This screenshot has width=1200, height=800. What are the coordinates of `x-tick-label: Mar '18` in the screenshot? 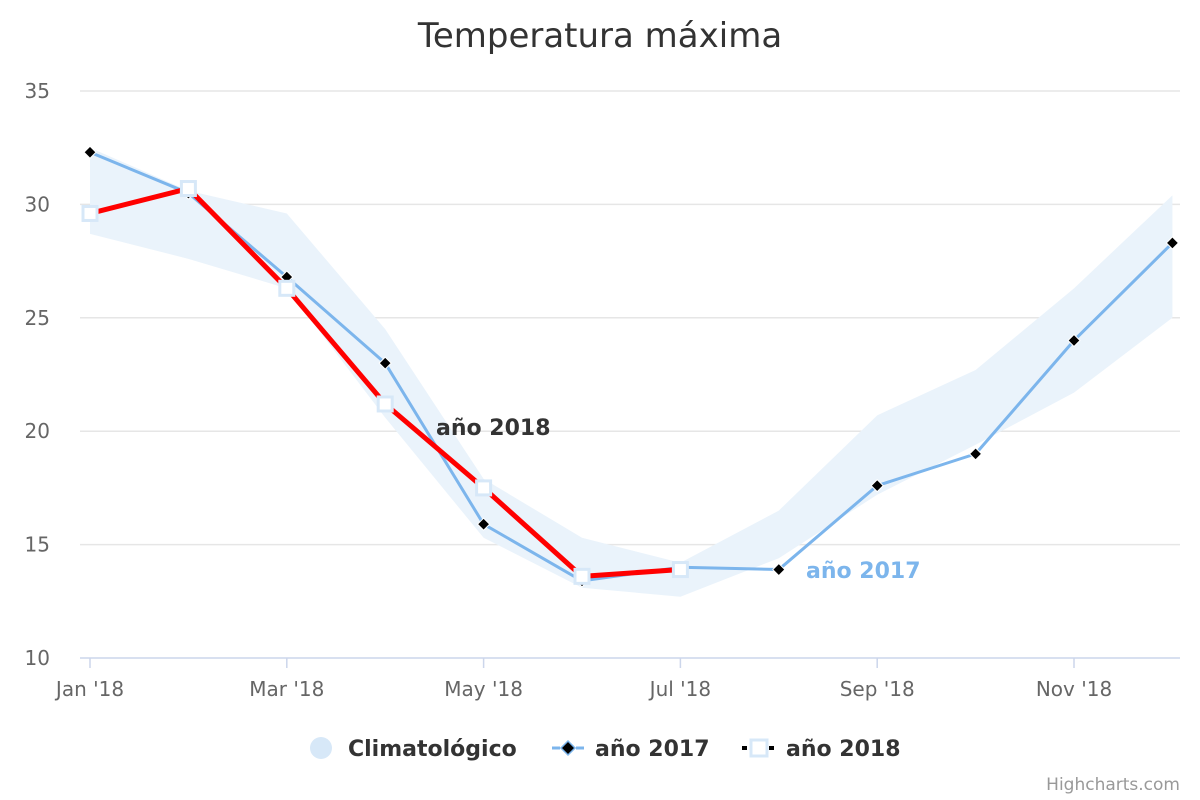 It's located at (286, 689).